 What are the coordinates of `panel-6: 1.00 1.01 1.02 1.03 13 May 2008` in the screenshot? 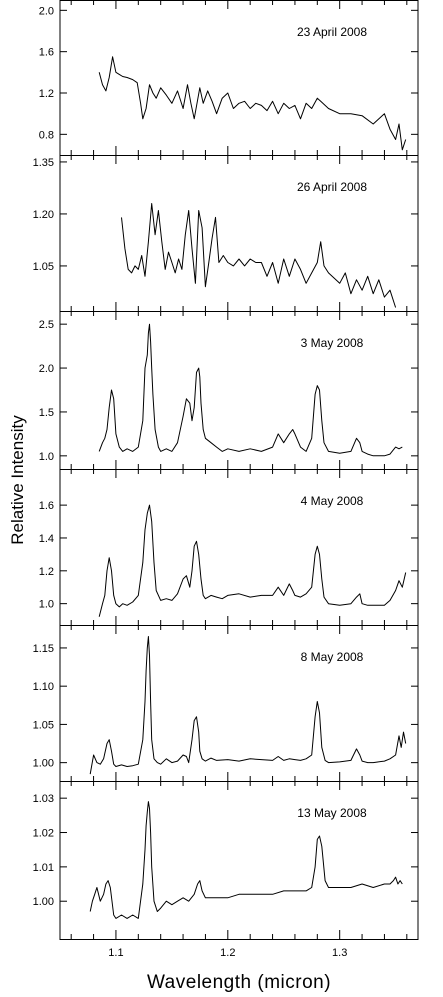 It's located at (226, 860).